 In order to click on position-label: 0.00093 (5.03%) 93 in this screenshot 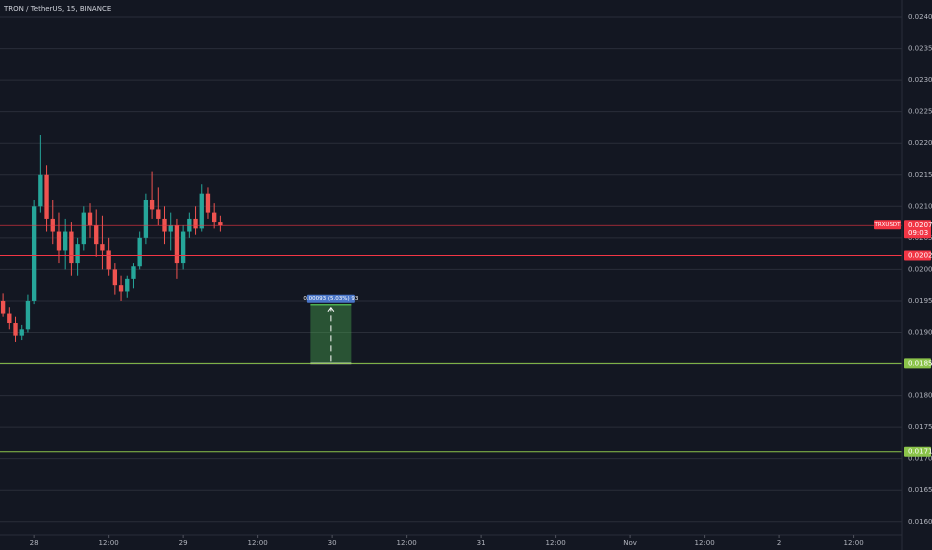, I will do `click(331, 299)`.